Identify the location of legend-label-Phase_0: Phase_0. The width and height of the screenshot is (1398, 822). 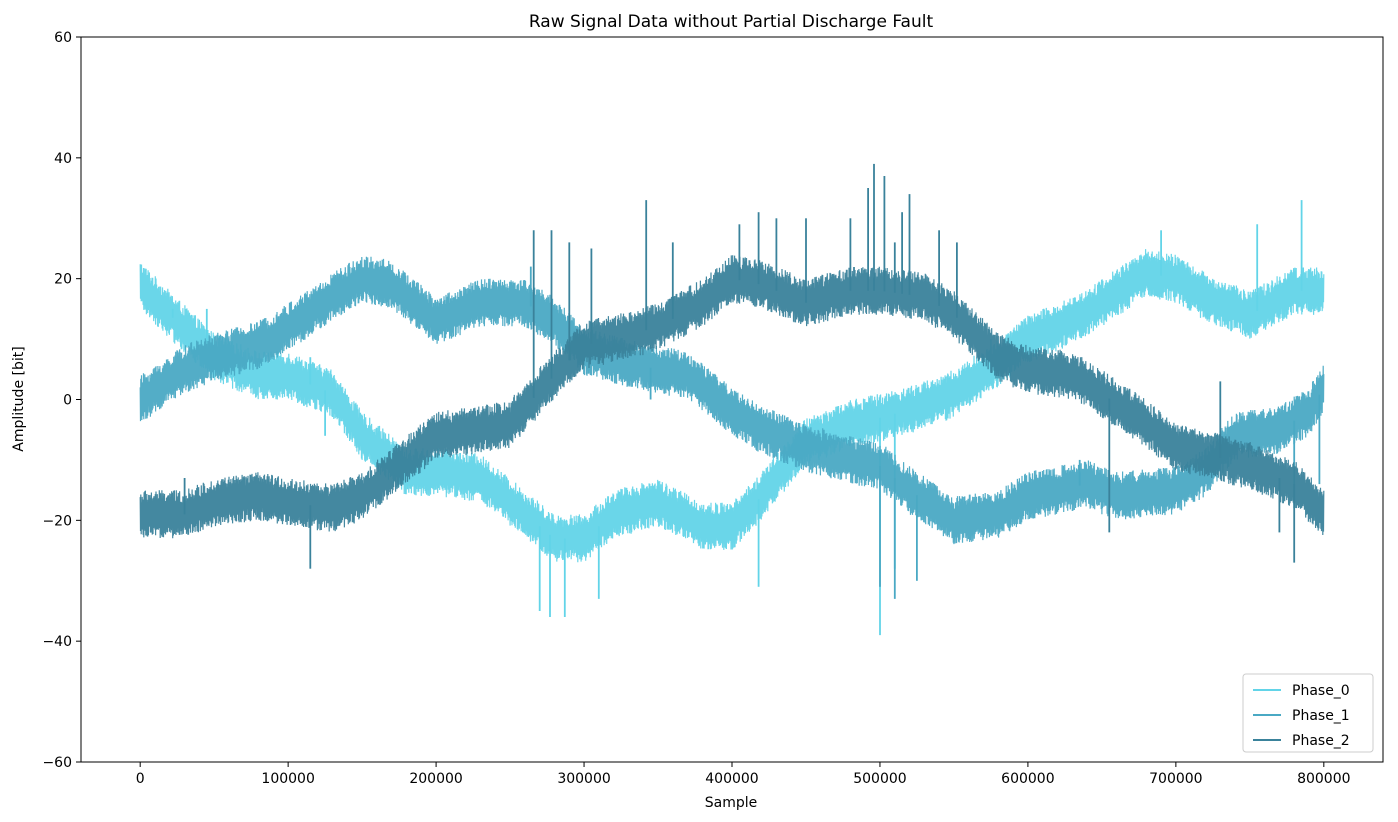
(1321, 691).